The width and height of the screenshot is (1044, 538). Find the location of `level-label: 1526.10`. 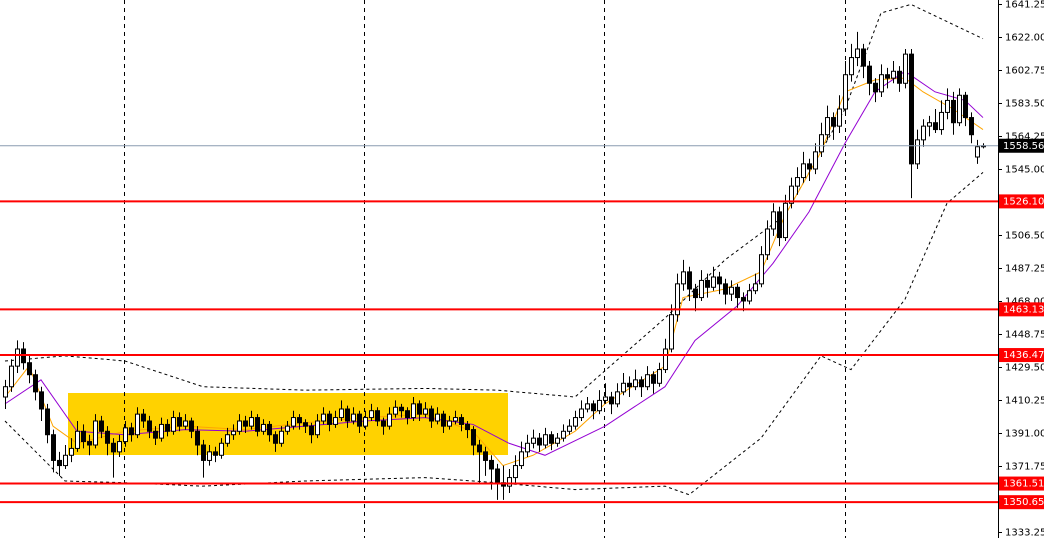

level-label: 1526.10 is located at coordinates (1023, 201).